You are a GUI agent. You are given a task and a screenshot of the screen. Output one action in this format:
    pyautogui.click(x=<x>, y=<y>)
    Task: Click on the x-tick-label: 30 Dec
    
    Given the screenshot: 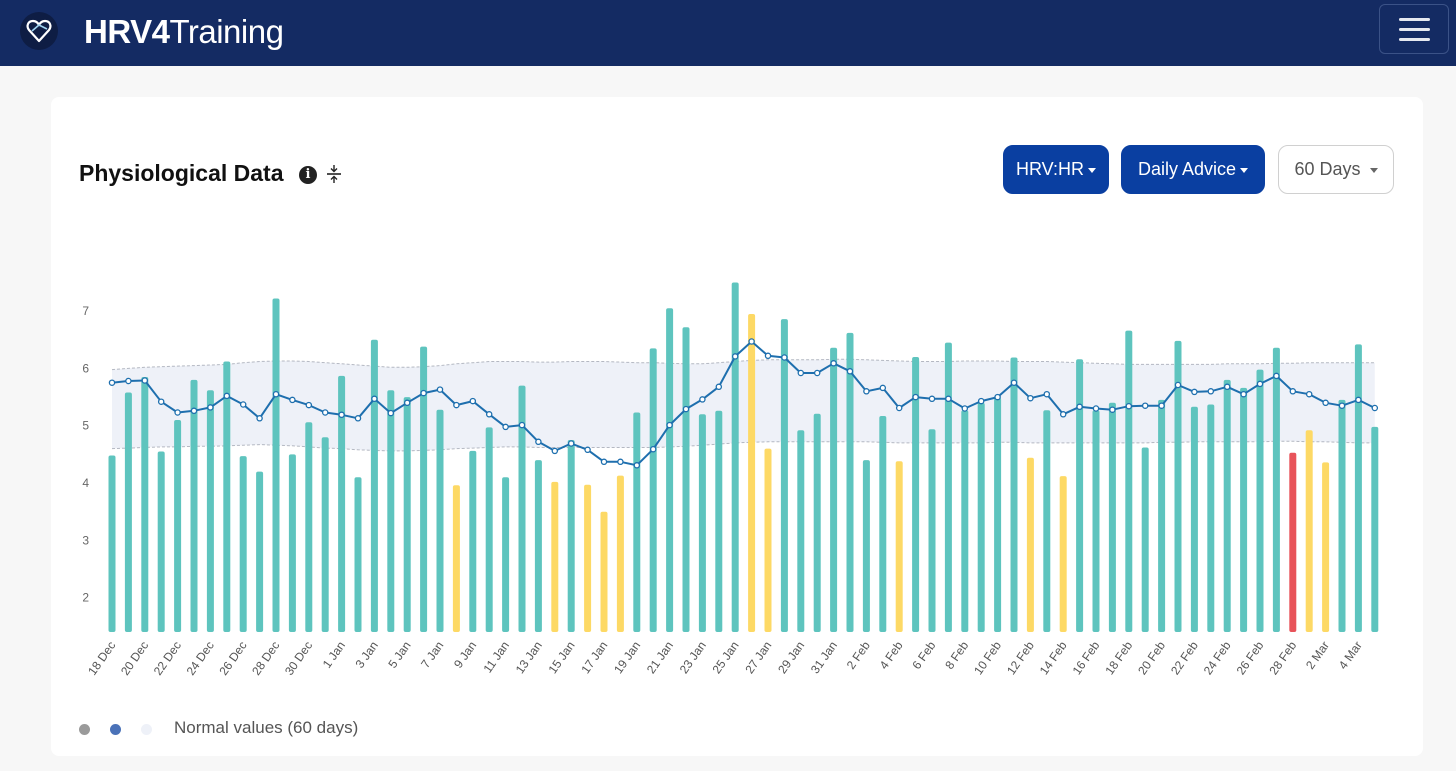 What is the action you would take?
    pyautogui.click(x=298, y=658)
    